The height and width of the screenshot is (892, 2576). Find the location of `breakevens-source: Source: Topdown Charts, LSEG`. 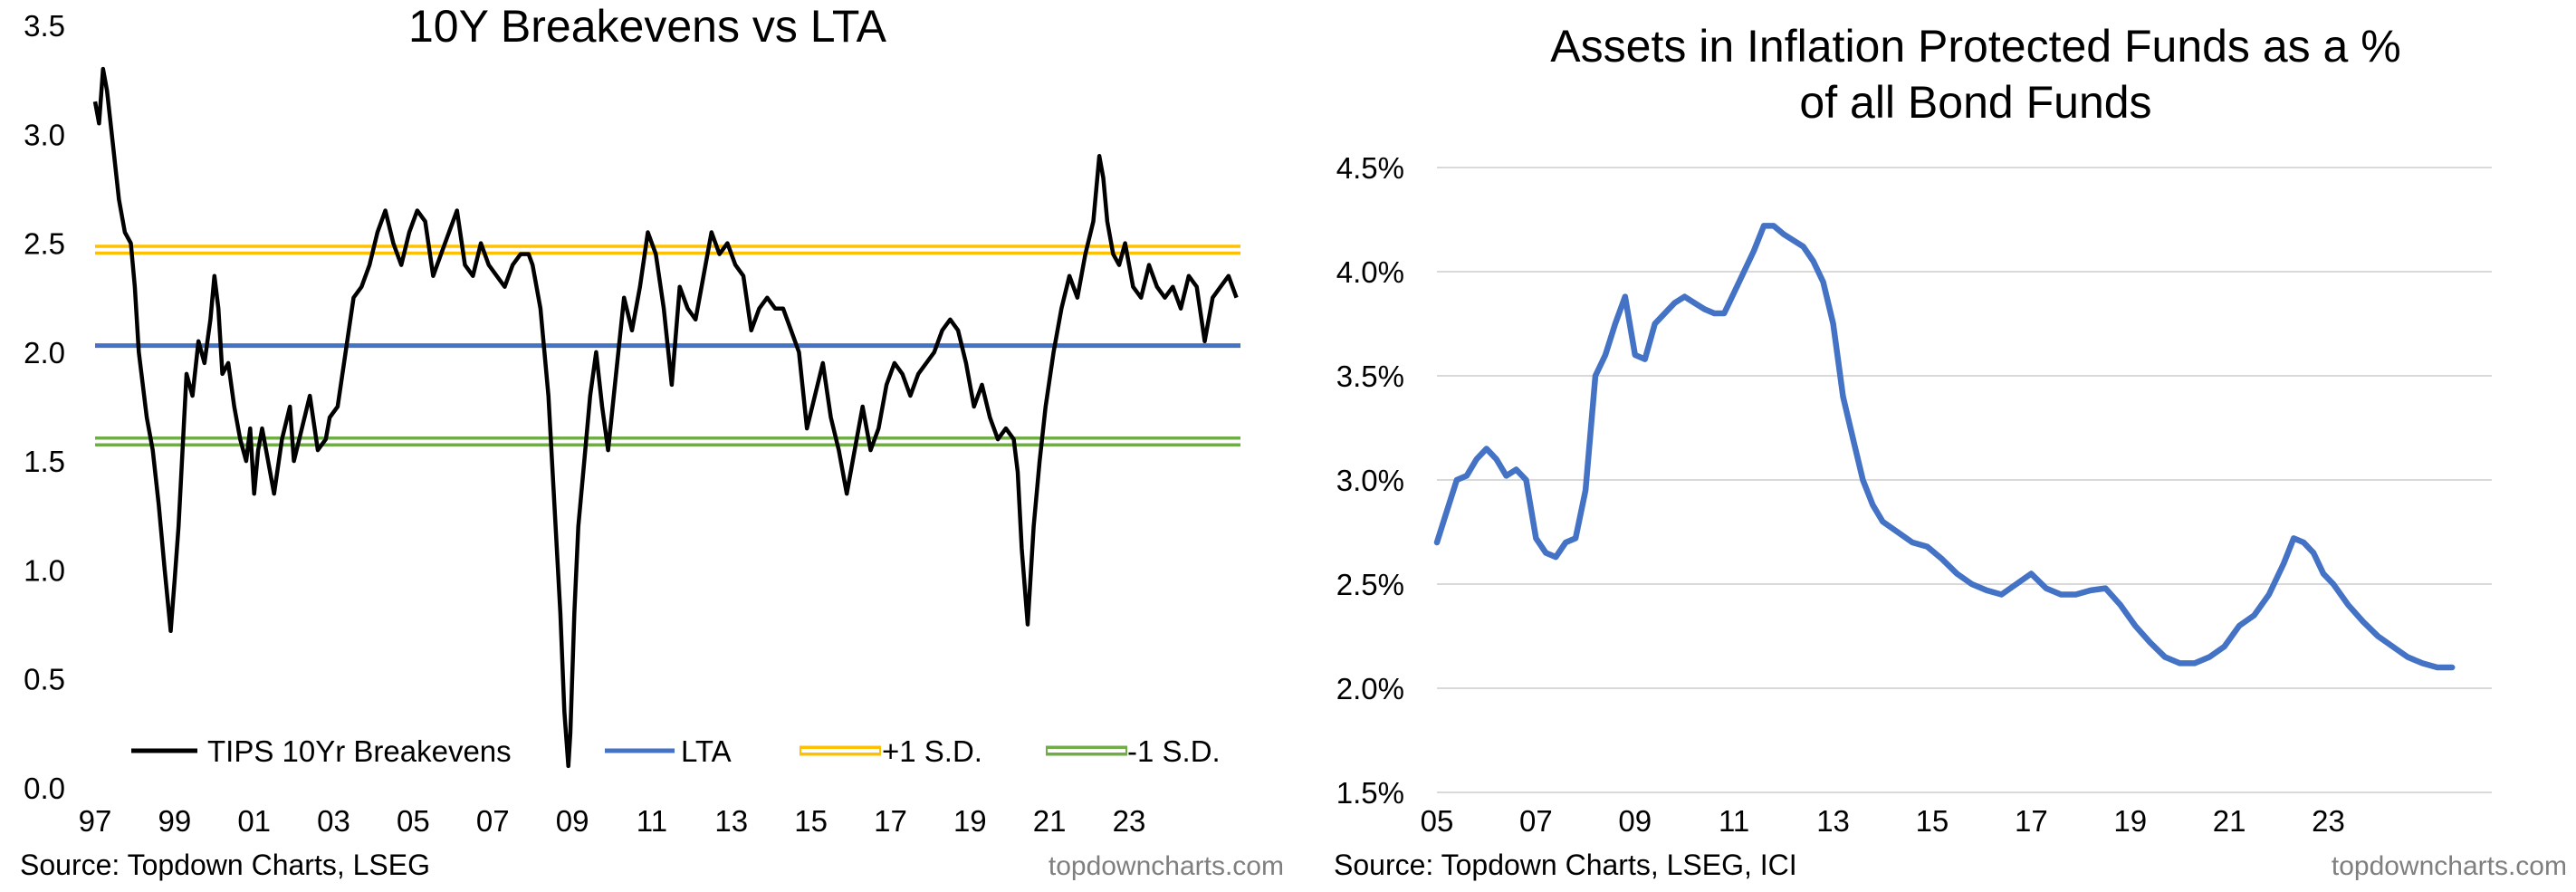

breakevens-source: Source: Topdown Charts, LSEG is located at coordinates (225, 865).